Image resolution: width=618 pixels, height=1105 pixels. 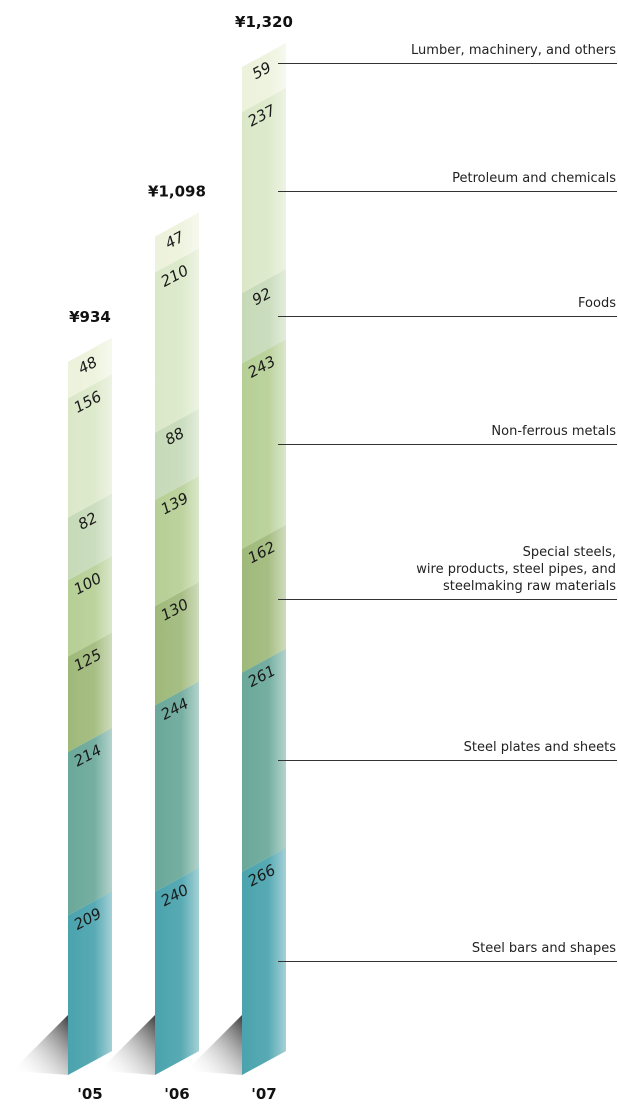 I want to click on year-label-1: '06, so click(x=176, y=1094).